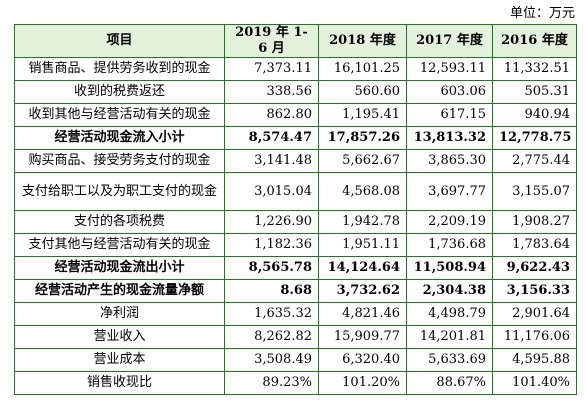  What do you see at coordinates (534, 92) in the screenshot?
I see `row-value: 505.31` at bounding box center [534, 92].